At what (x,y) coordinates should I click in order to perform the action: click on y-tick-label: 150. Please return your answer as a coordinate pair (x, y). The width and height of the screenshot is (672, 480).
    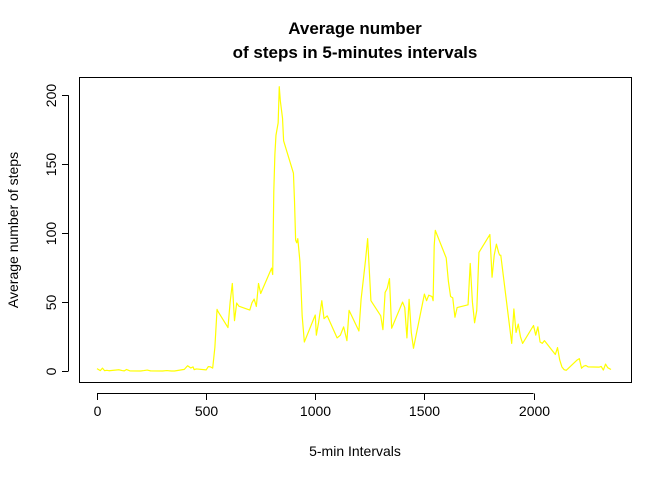
    Looking at the image, I should click on (51, 165).